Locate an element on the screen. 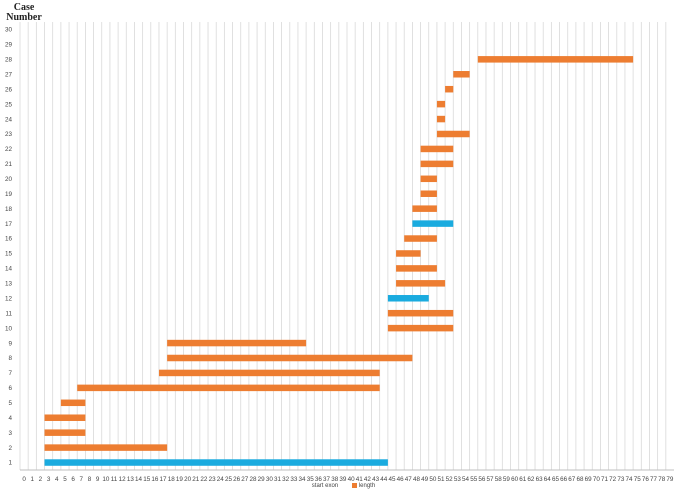 The width and height of the screenshot is (680, 500). x-tick-label: 21 is located at coordinates (196, 479).